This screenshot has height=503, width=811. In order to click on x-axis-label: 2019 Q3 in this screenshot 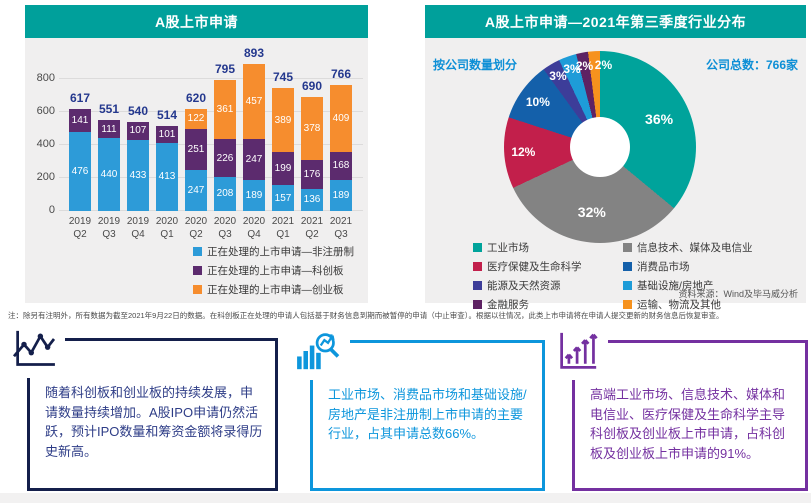, I will do `click(109, 228)`.